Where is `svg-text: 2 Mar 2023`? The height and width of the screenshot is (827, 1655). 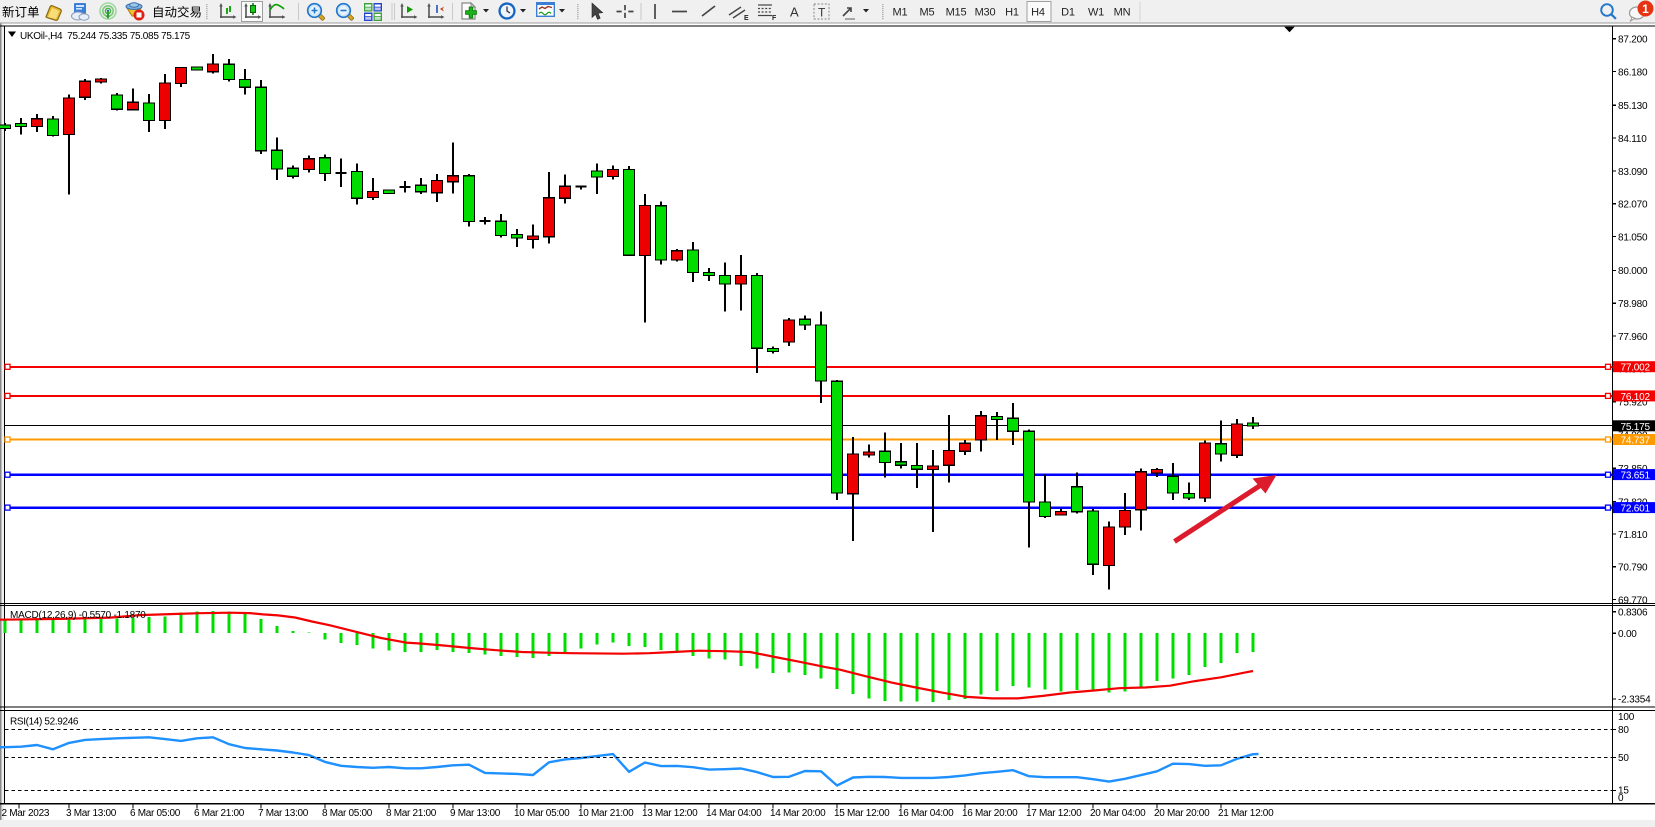 svg-text: 2 Mar 2023 is located at coordinates (26, 813).